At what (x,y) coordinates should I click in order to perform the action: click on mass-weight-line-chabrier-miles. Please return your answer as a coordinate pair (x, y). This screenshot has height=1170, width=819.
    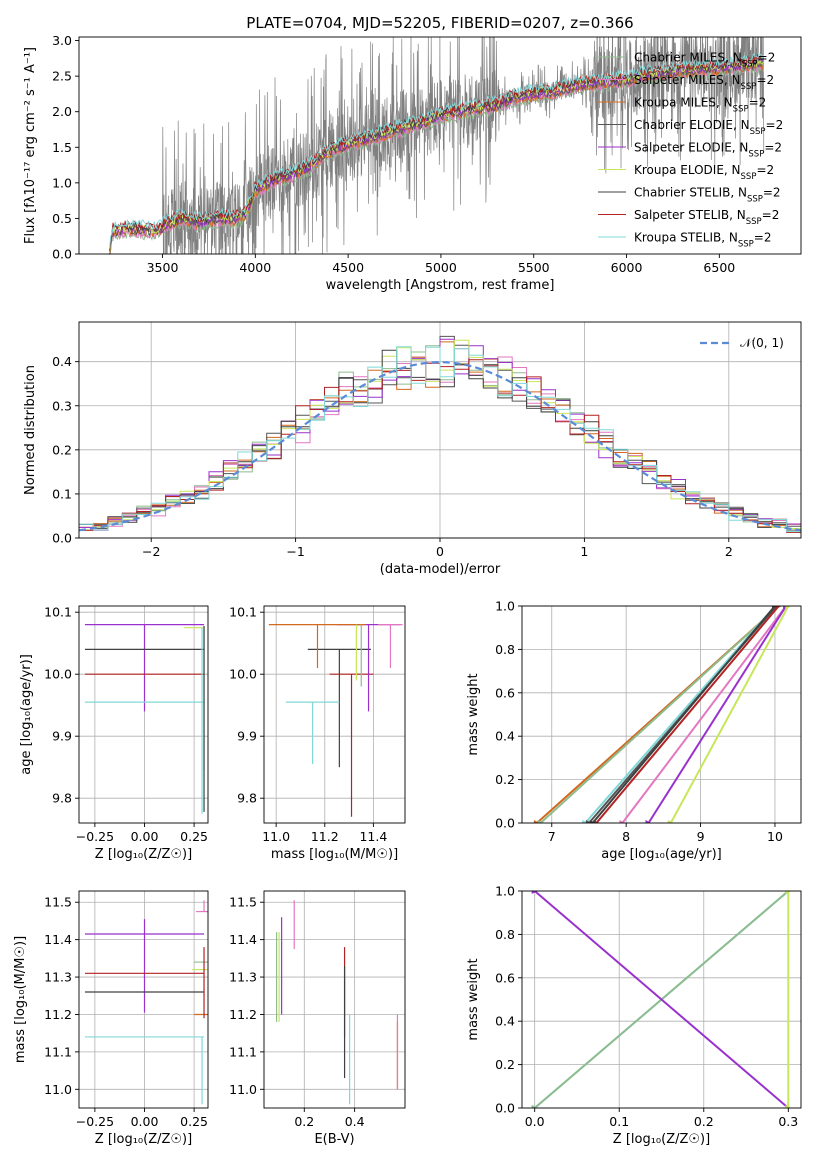
    Looking at the image, I should click on (659, 714).